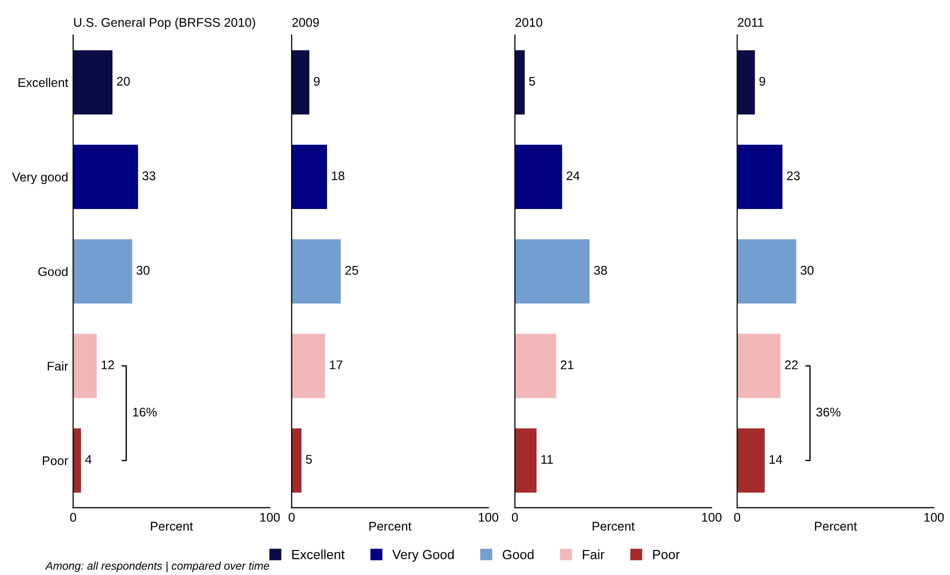 The image size is (950, 575). I want to click on data-label: 20, so click(123, 81).